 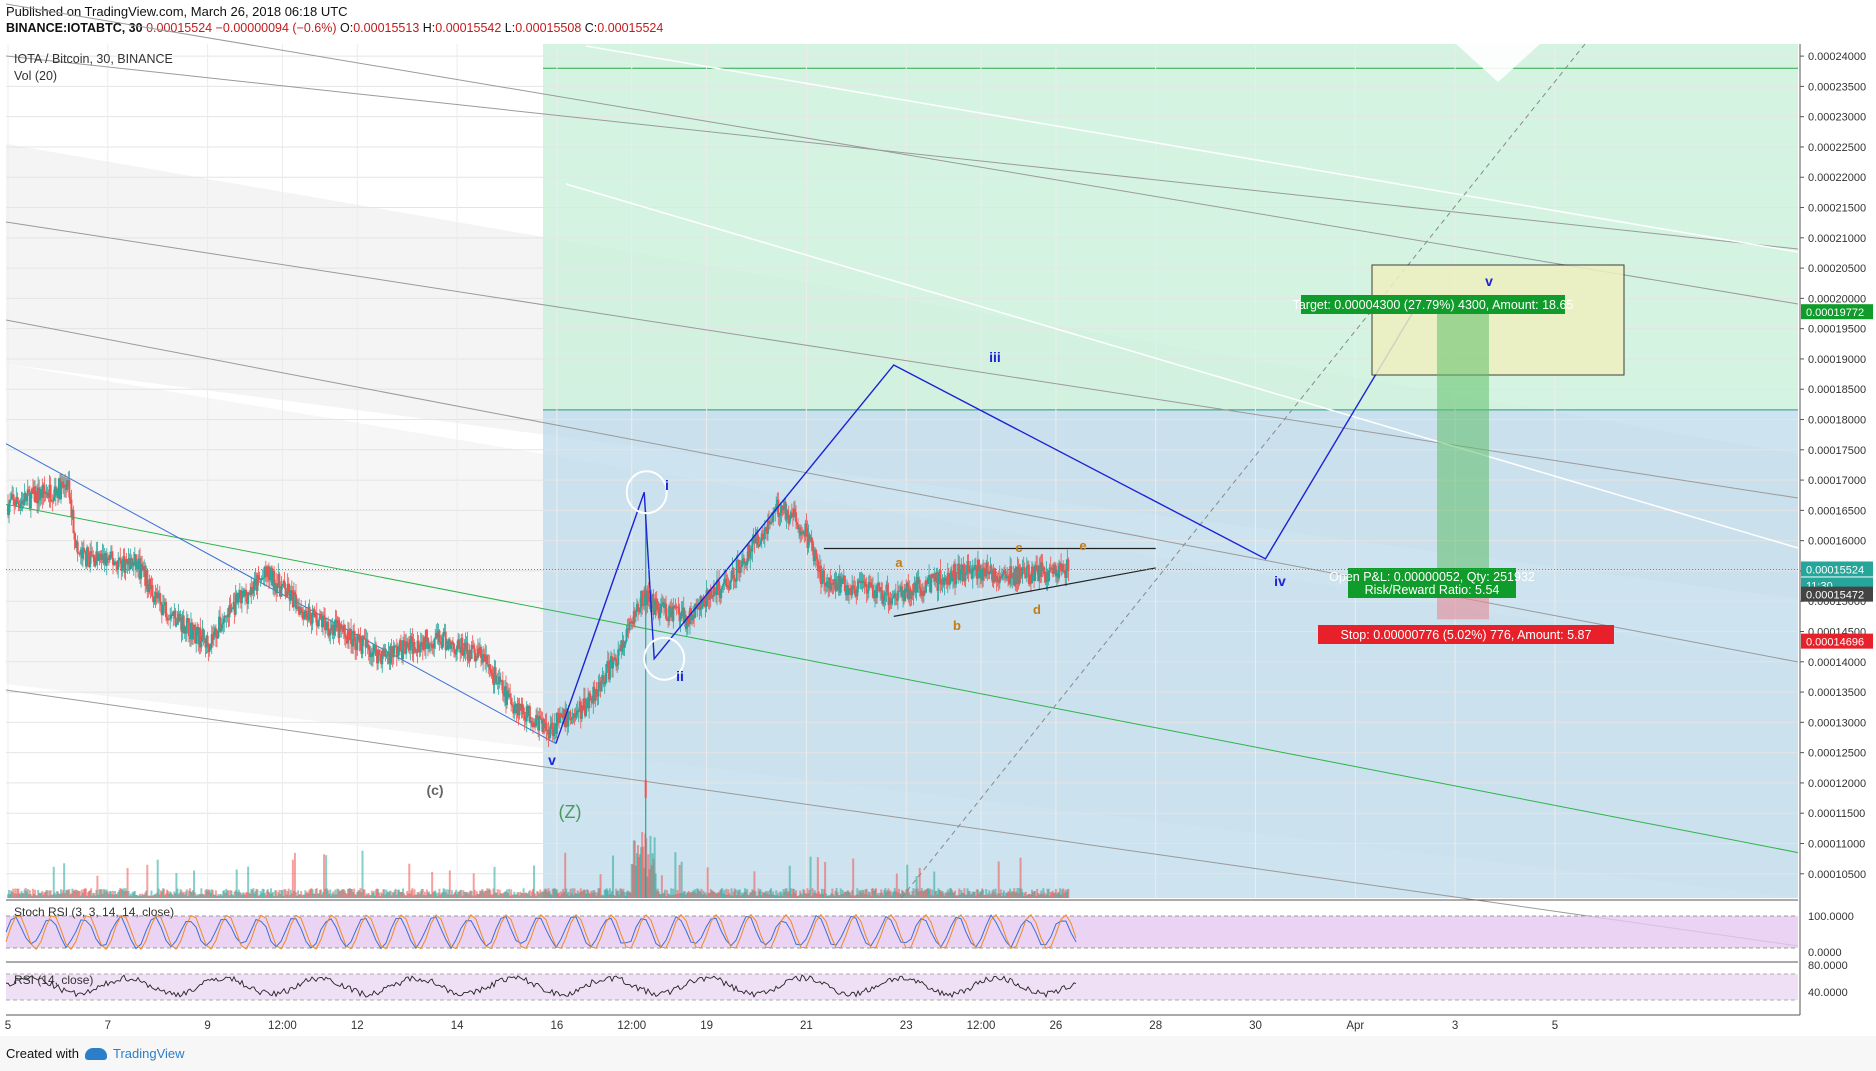 I want to click on price-tick-label: 0.00019000, so click(x=1837, y=360).